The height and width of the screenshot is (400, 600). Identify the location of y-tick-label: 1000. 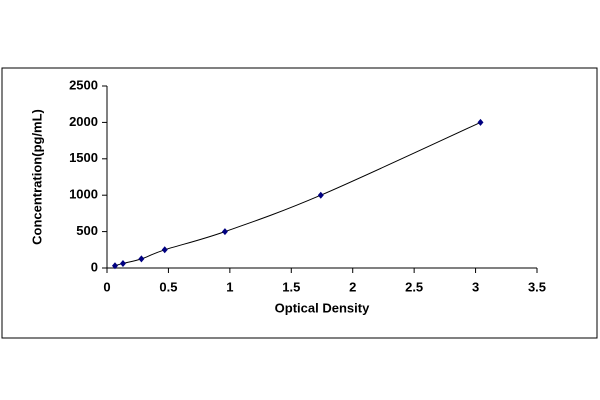
(83, 194).